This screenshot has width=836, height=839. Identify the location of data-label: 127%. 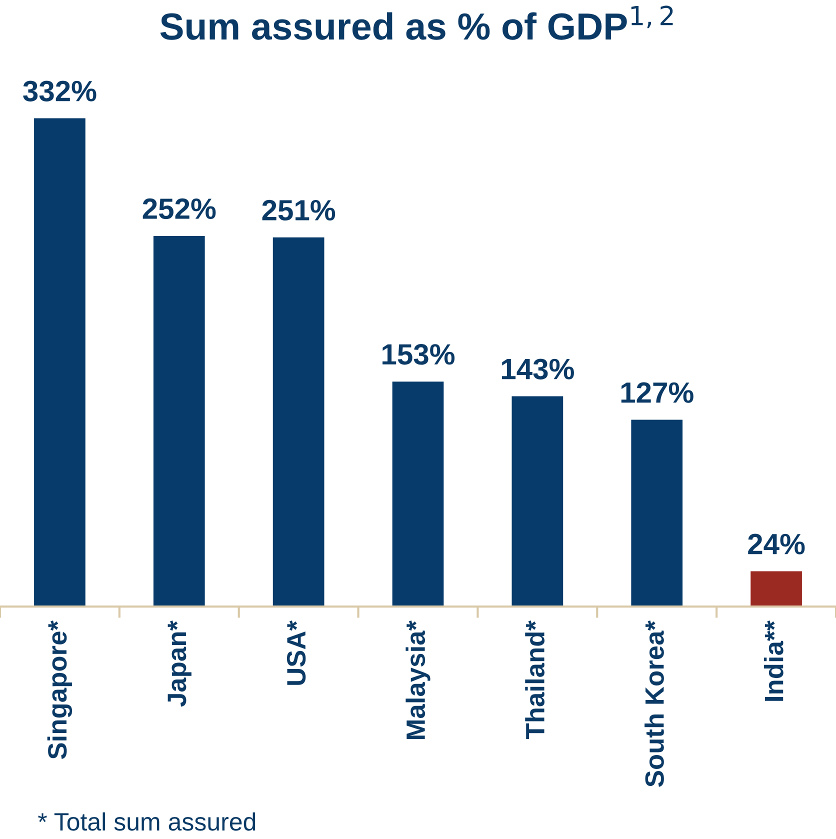
(657, 392).